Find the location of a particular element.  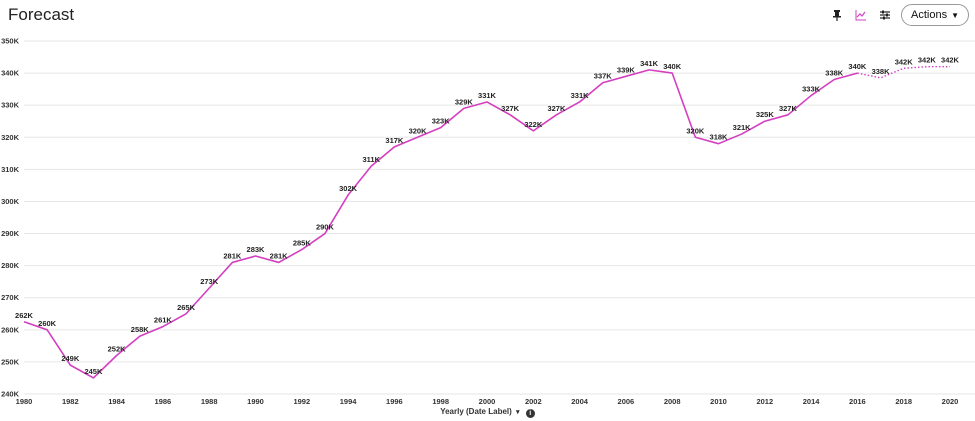

data-label: 258K is located at coordinates (140, 329).